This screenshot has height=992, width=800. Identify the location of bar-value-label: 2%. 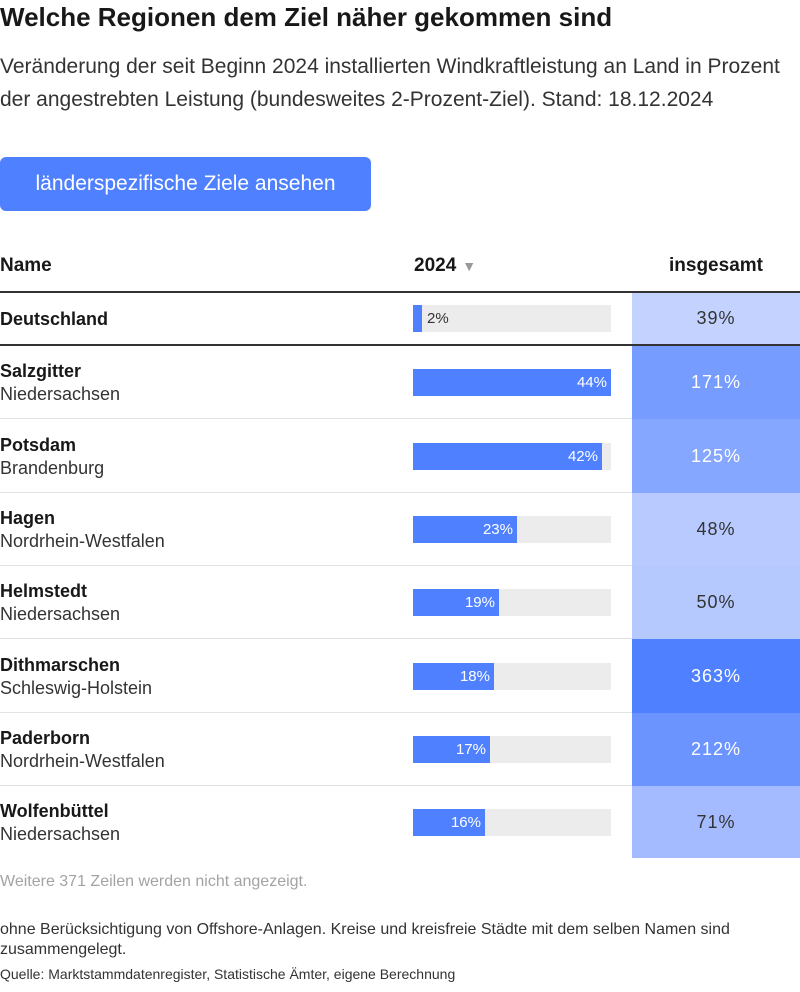
(438, 318).